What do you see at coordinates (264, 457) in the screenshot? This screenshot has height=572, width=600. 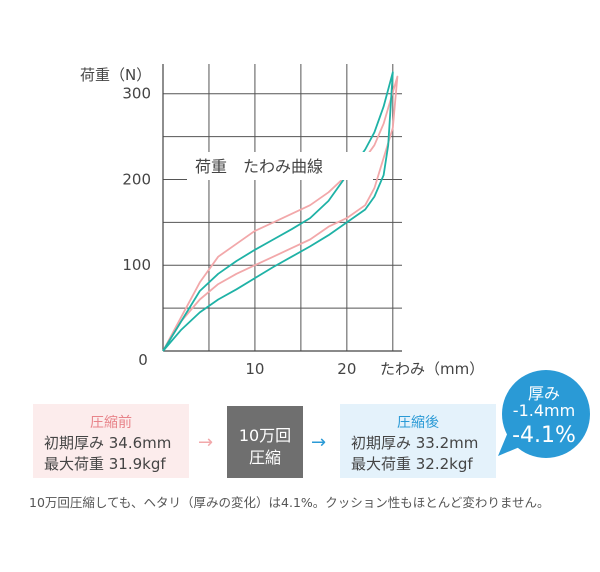 I see `compression-label: 圧縮` at bounding box center [264, 457].